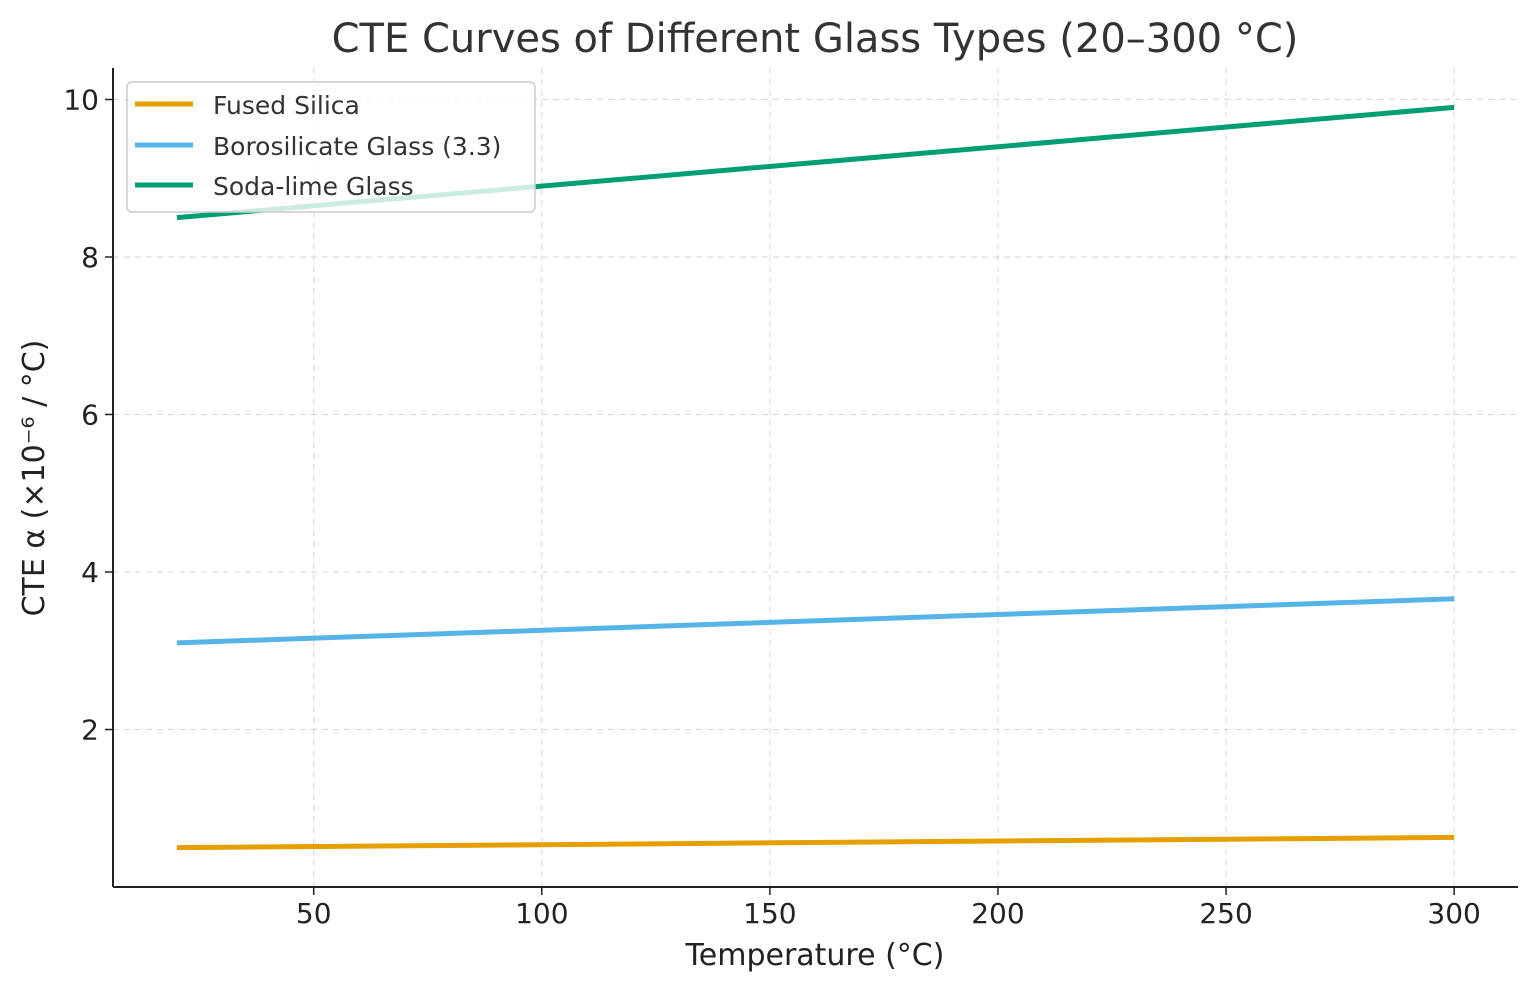 This screenshot has height=991, width=1536. Describe the element at coordinates (357, 146) in the screenshot. I see `legend-label-borosilicate: Borosilicate Glass (3.3)` at that location.